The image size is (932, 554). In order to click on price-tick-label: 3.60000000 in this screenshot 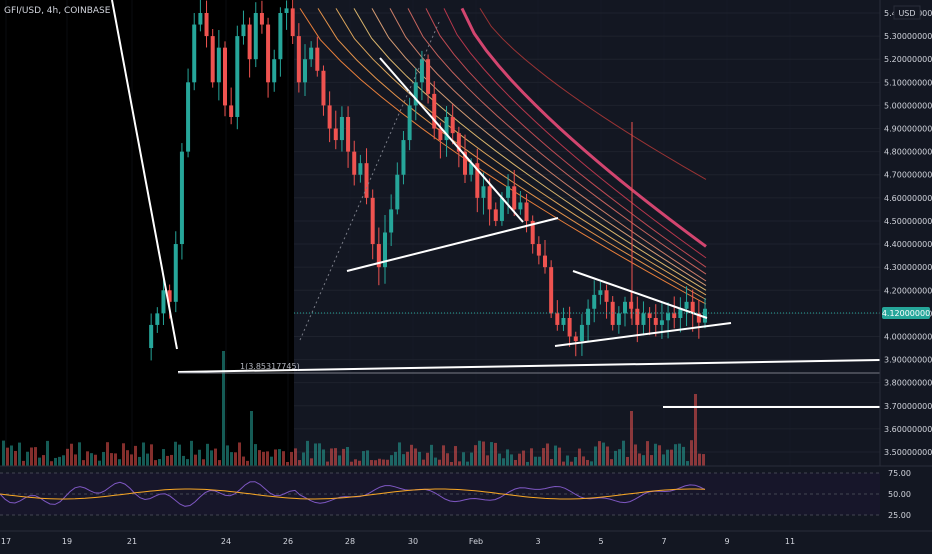, I will do `click(908, 429)`.